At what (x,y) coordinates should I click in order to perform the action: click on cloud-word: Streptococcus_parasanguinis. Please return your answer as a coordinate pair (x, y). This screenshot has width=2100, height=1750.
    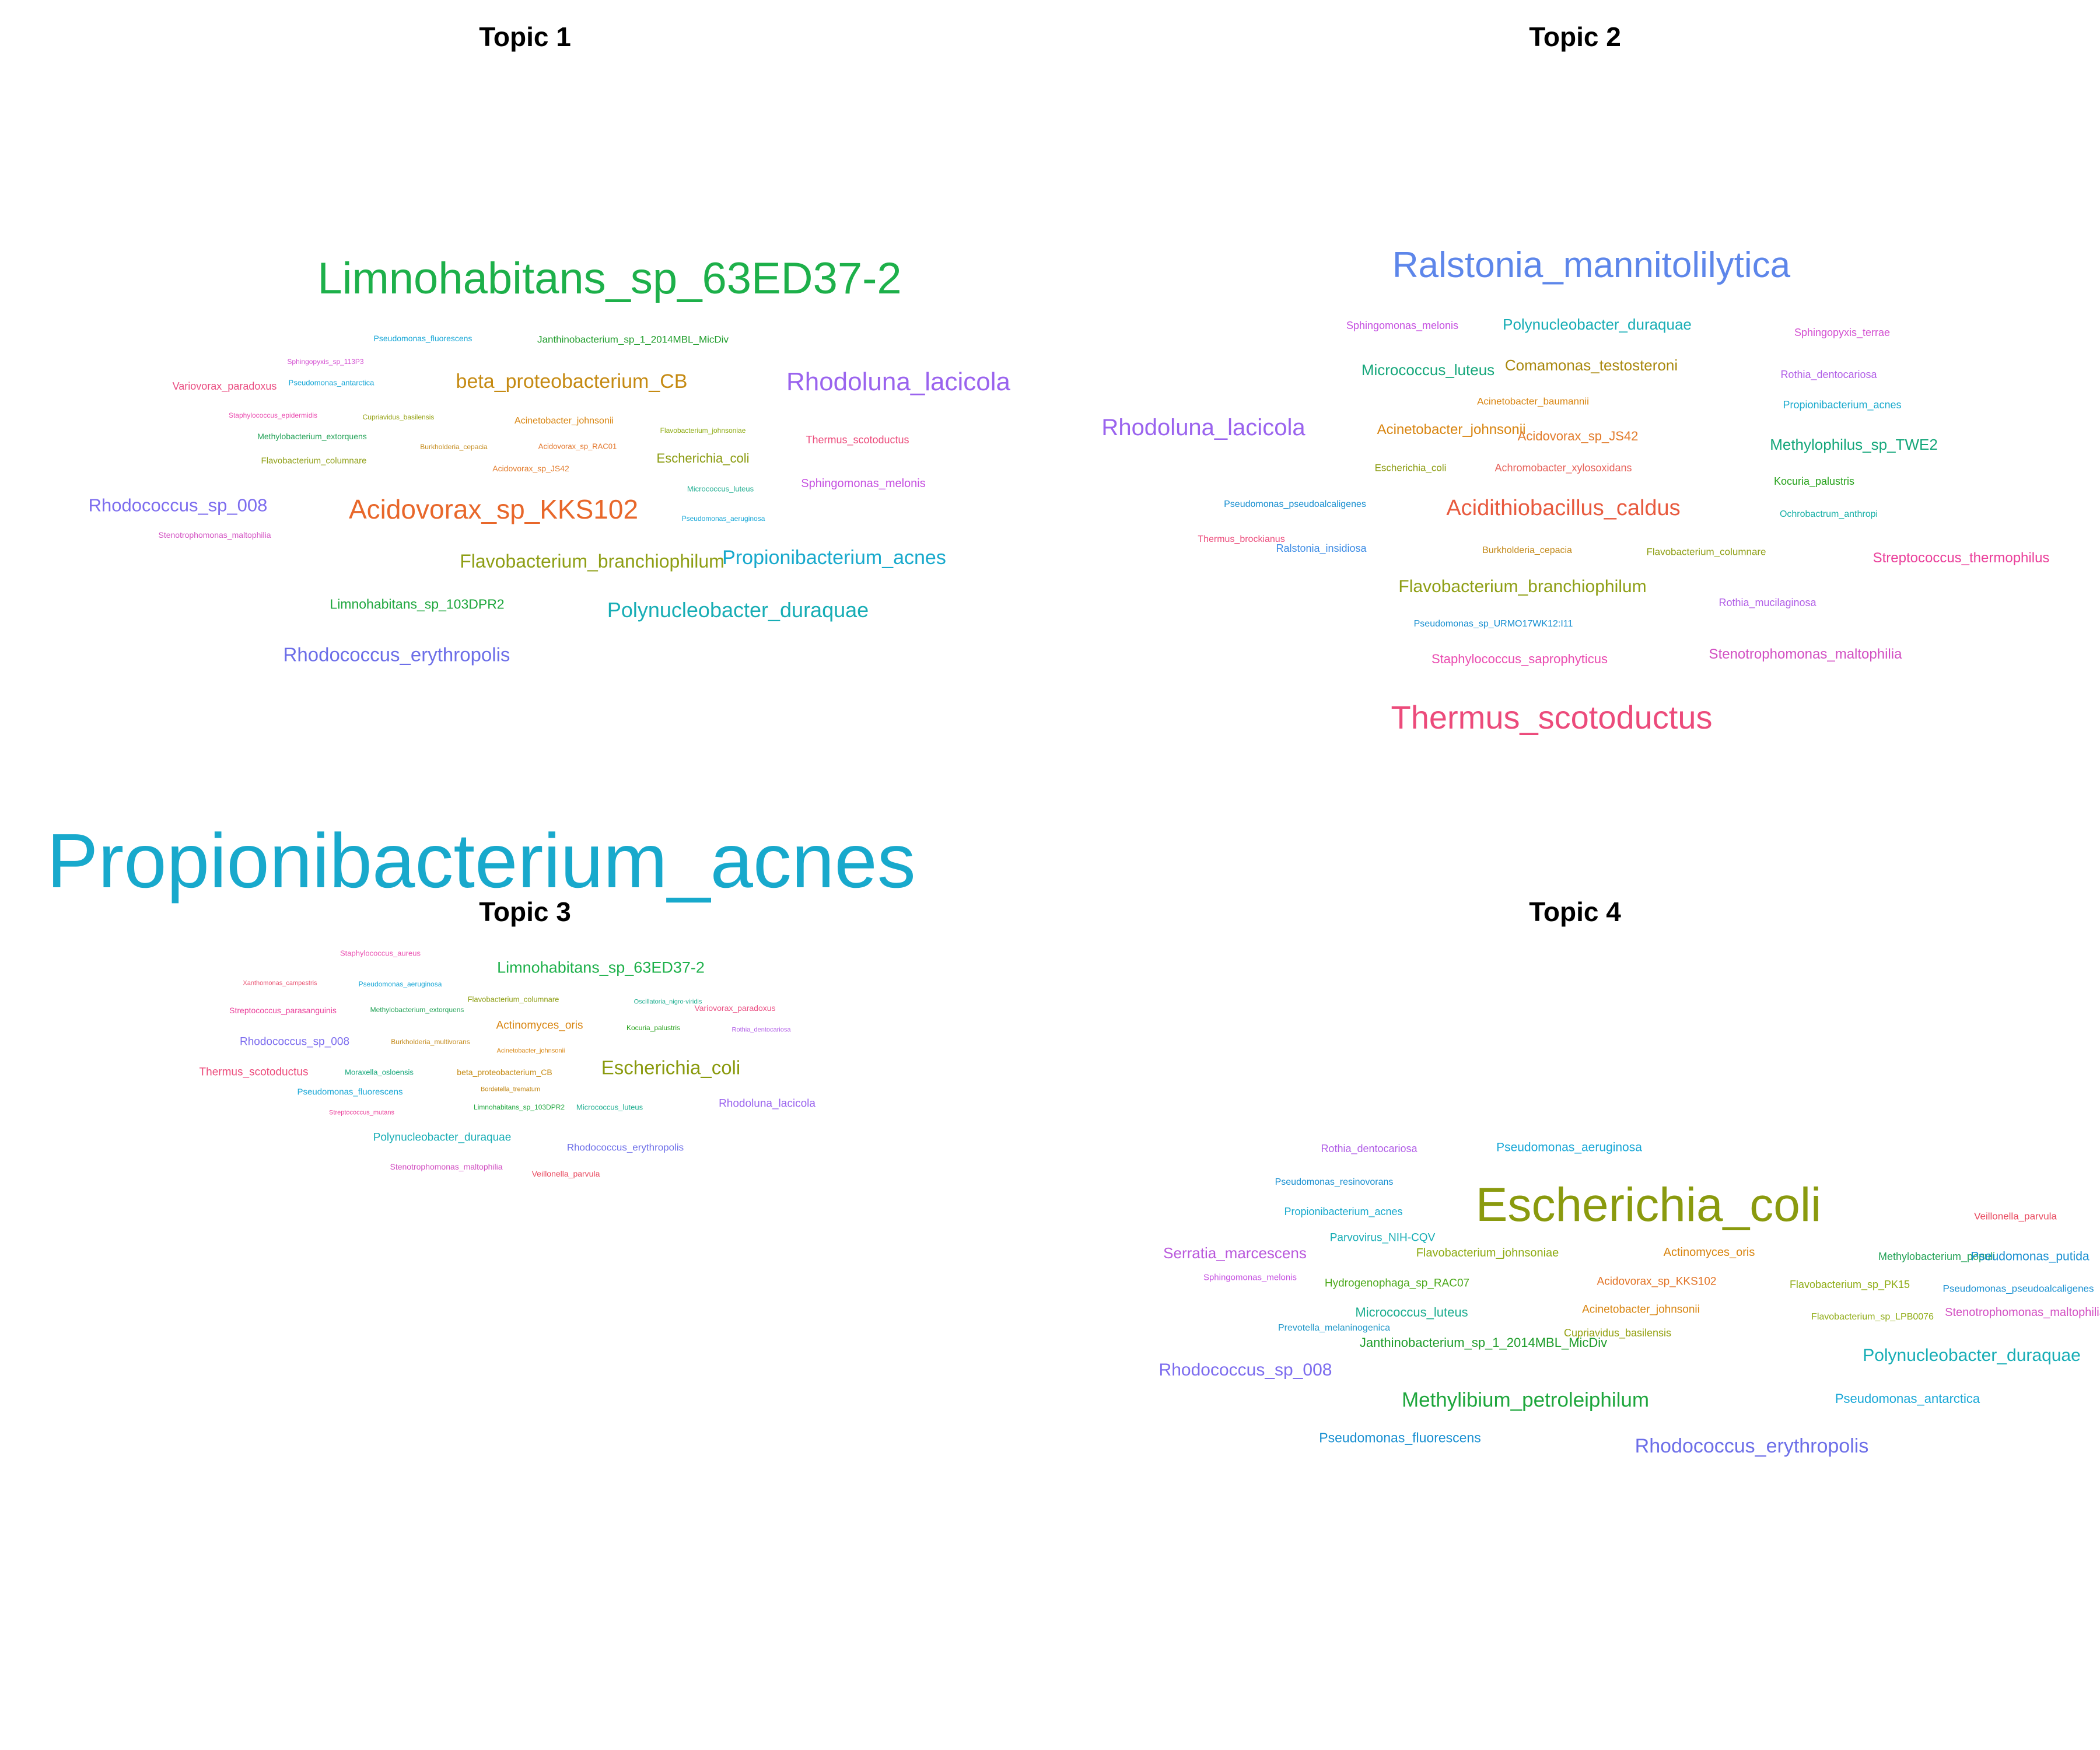
    Looking at the image, I should click on (283, 1010).